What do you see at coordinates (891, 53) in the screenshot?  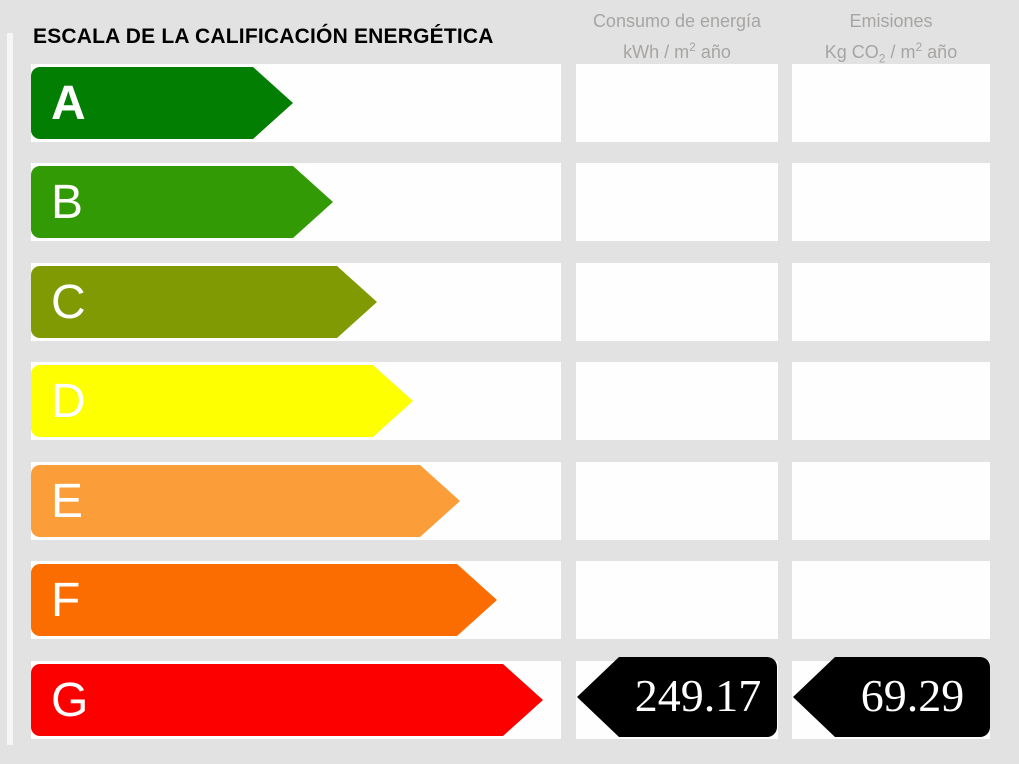 I see `emissions-header-units: Kg CO2 / m2 año` at bounding box center [891, 53].